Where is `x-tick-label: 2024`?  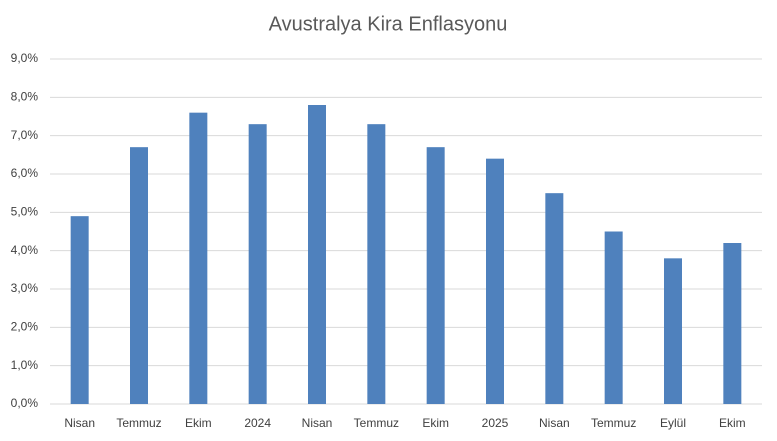 x-tick-label: 2024 is located at coordinates (257, 423).